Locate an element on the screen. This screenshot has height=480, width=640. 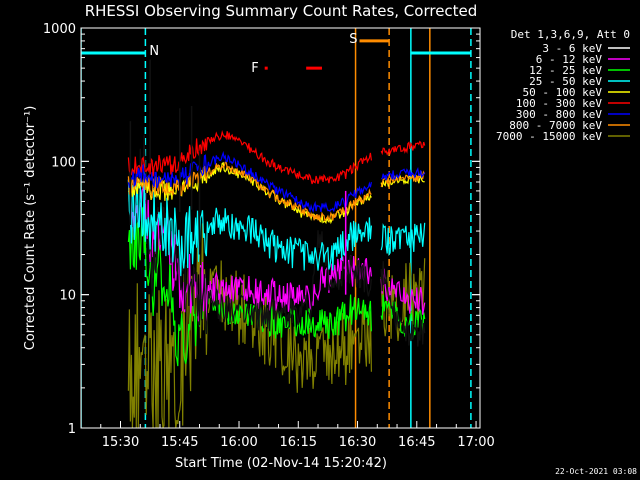
legend-title: Det 1,3,6,9, Att 0 is located at coordinates (570, 34).